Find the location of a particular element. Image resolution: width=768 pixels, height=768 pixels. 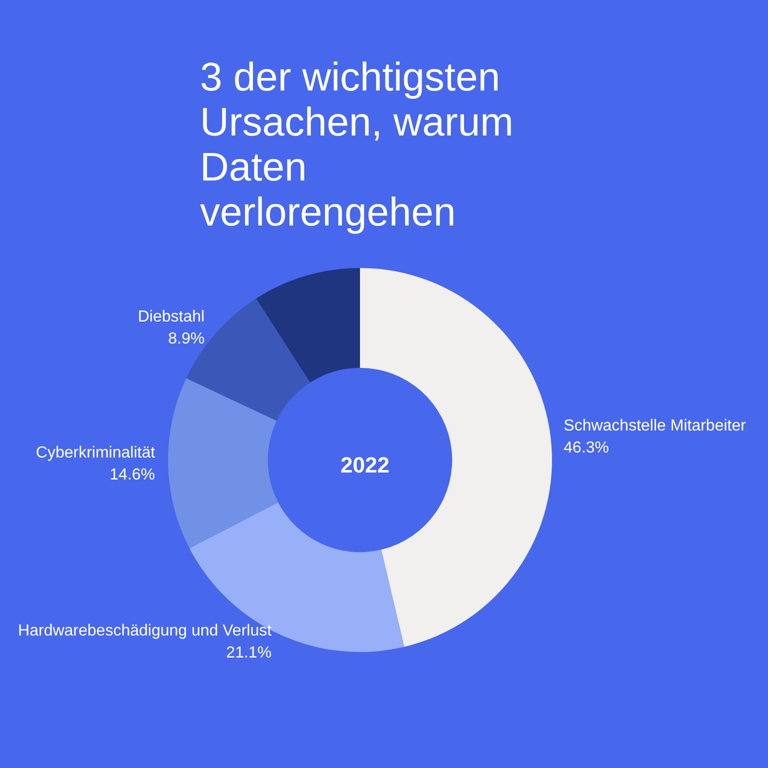

slice-label: Schwachstelle Mitarbeiter is located at coordinates (655, 425).